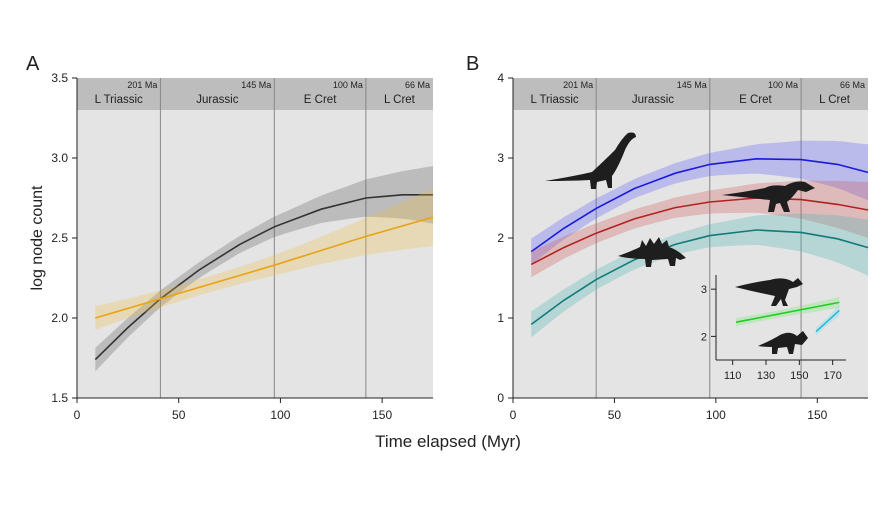  What do you see at coordinates (472, 64) in the screenshot?
I see `panel-label-b: B` at bounding box center [472, 64].